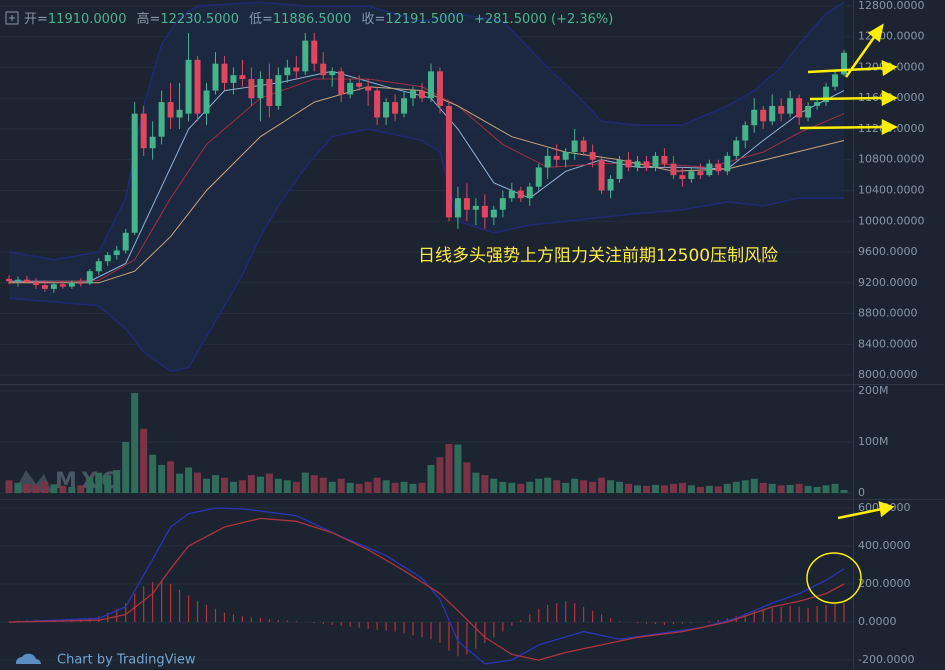  I want to click on y-tick-label: 12400.0000, so click(891, 36).